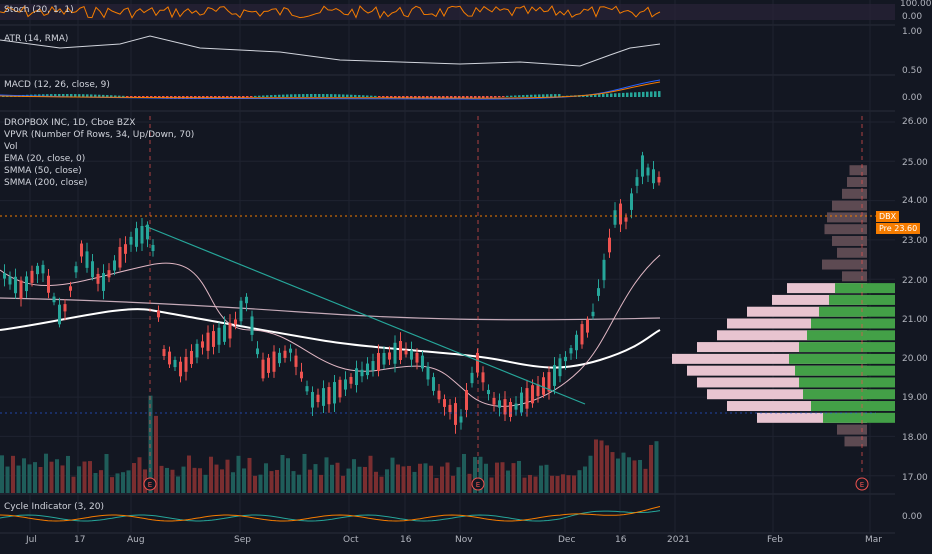 Image resolution: width=932 pixels, height=554 pixels. What do you see at coordinates (43, 171) in the screenshot?
I see `study-smma50: SMMA (50, close)` at bounding box center [43, 171].